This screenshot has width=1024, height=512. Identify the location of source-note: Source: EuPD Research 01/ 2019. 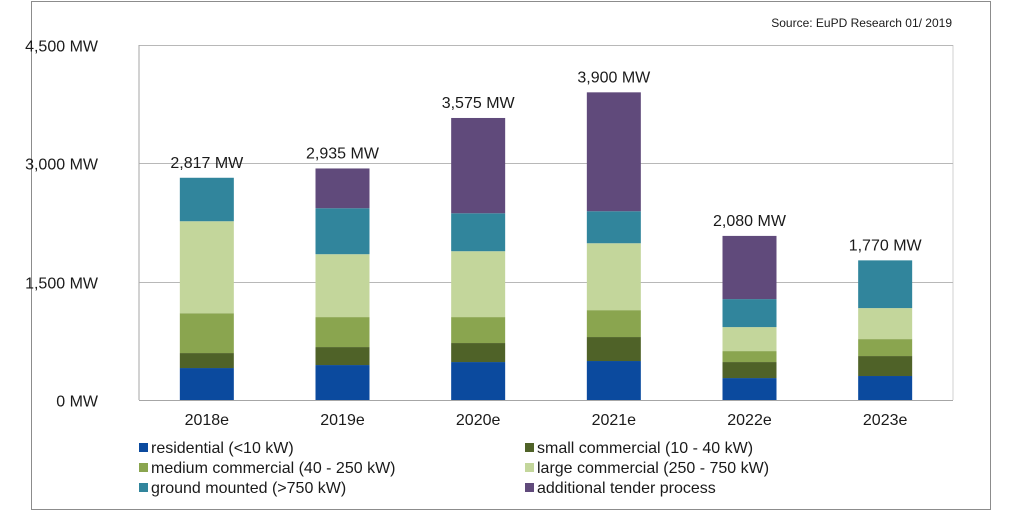
(861, 23).